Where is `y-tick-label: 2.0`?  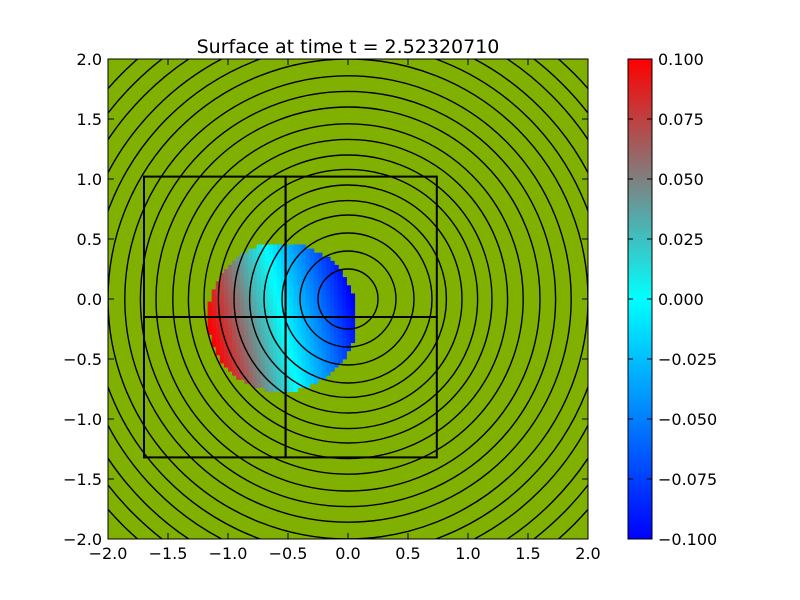
y-tick-label: 2.0 is located at coordinates (89, 59).